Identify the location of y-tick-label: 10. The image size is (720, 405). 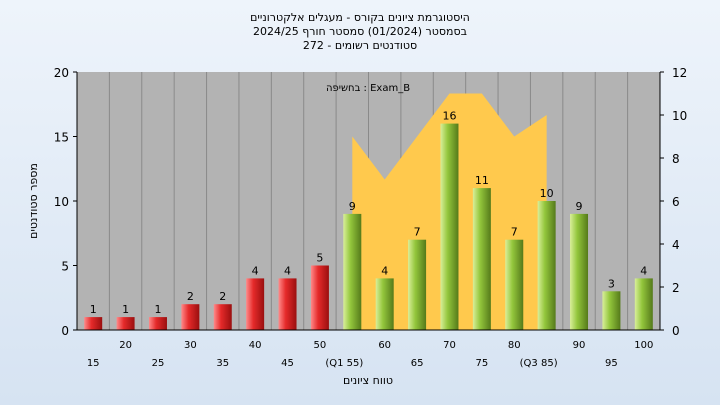
(61, 202).